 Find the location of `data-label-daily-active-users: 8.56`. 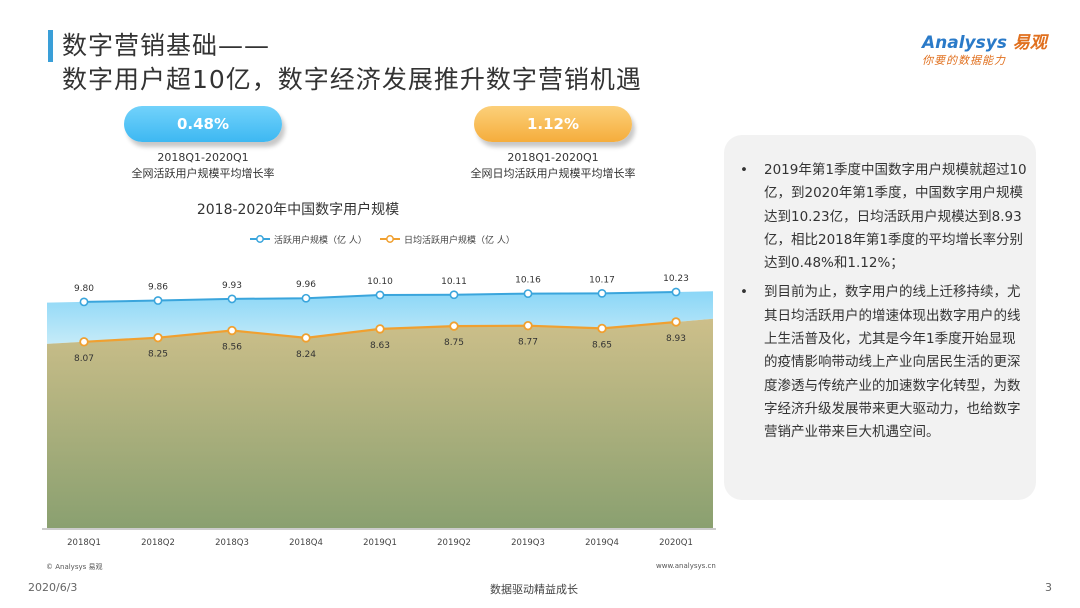

data-label-daily-active-users: 8.56 is located at coordinates (232, 348).